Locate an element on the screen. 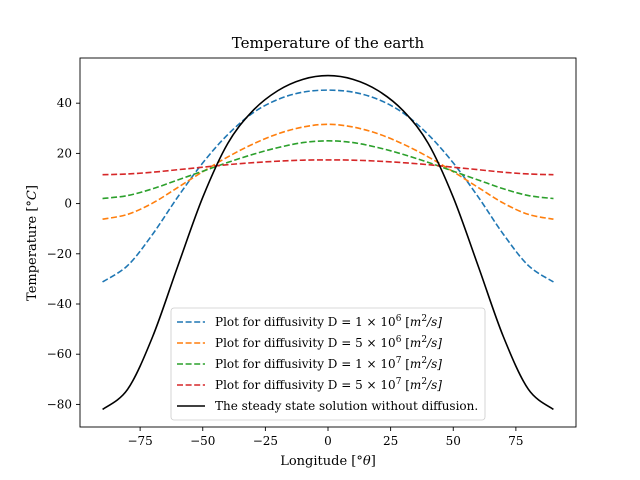  y-axis-title: Temperature [°C] is located at coordinates (32, 243).